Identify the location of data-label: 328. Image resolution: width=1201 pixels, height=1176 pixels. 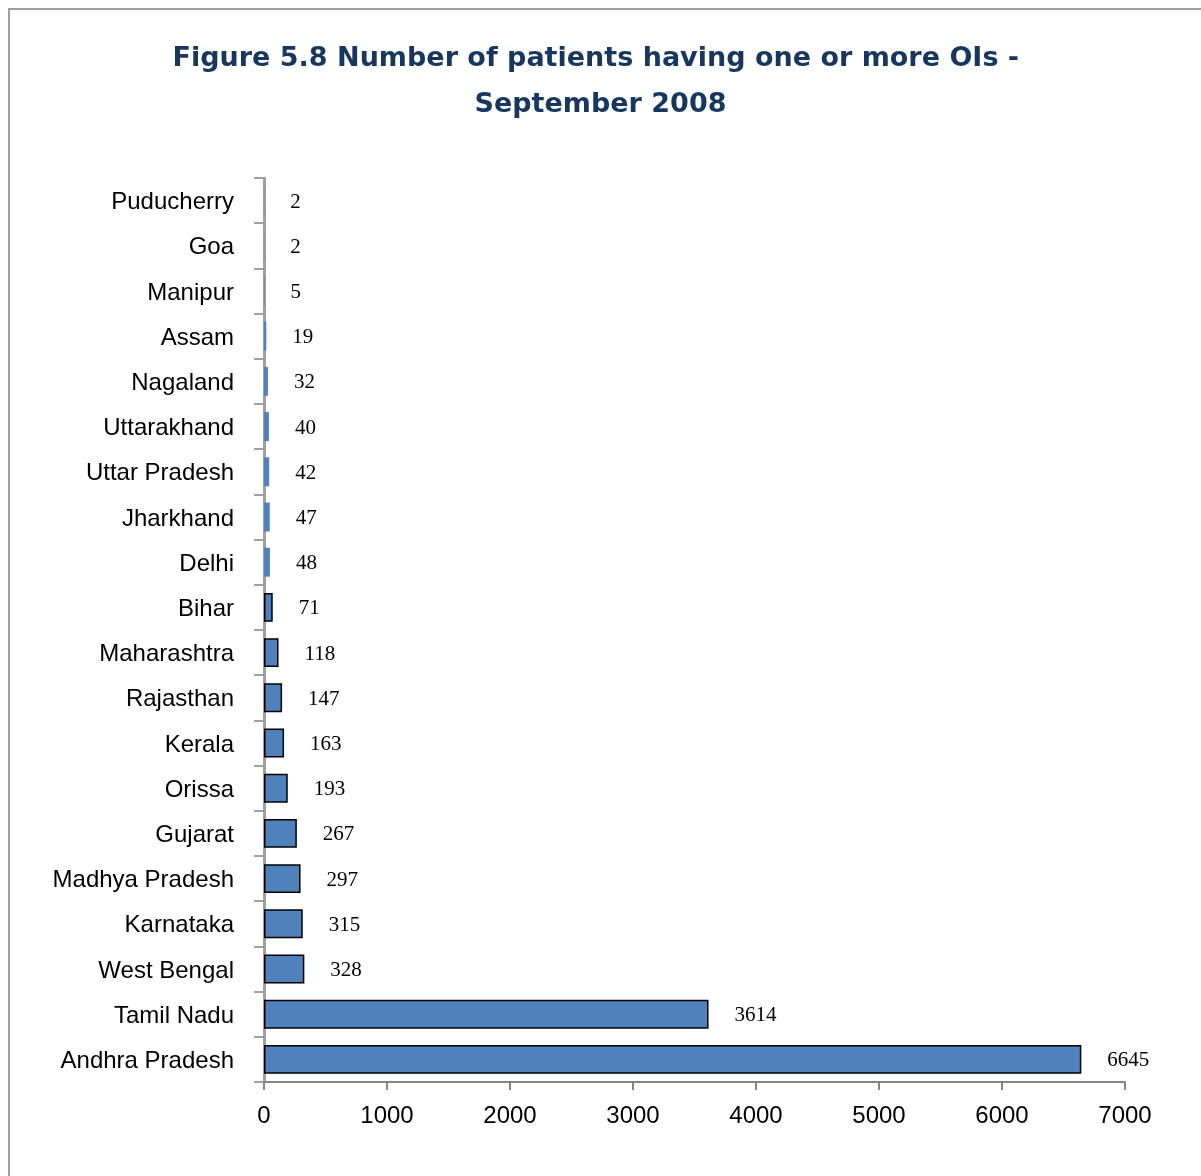
(346, 969).